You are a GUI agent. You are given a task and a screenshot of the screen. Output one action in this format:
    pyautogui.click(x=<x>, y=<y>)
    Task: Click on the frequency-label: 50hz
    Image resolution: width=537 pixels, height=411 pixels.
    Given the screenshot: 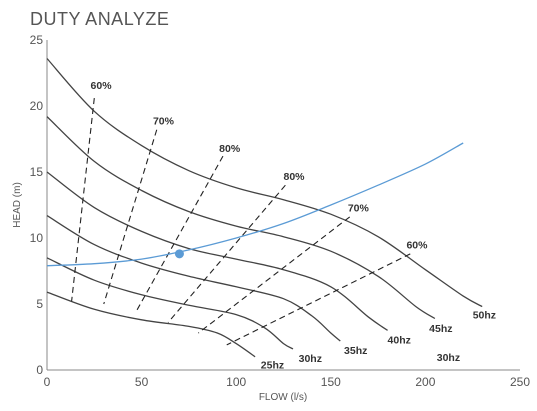 What is the action you would take?
    pyautogui.click(x=484, y=316)
    